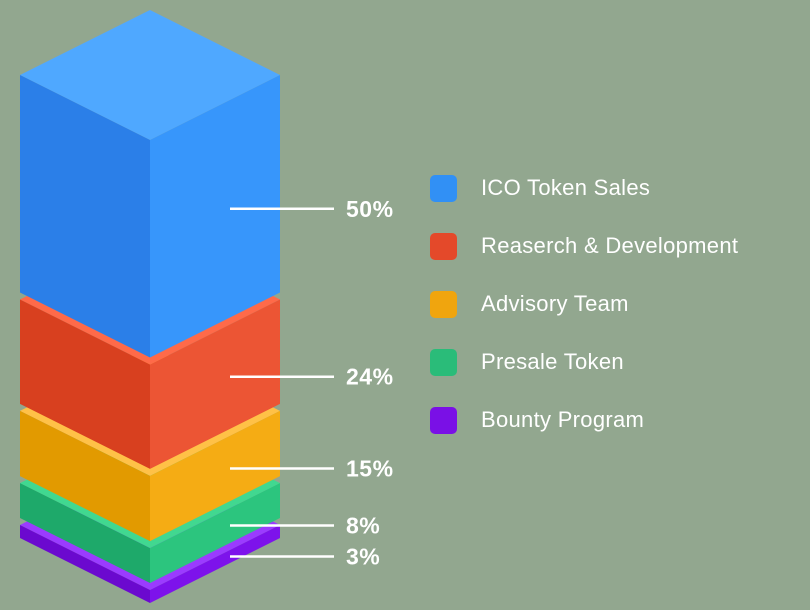  I want to click on segment-right-face-advisory-team, so click(215, 476).